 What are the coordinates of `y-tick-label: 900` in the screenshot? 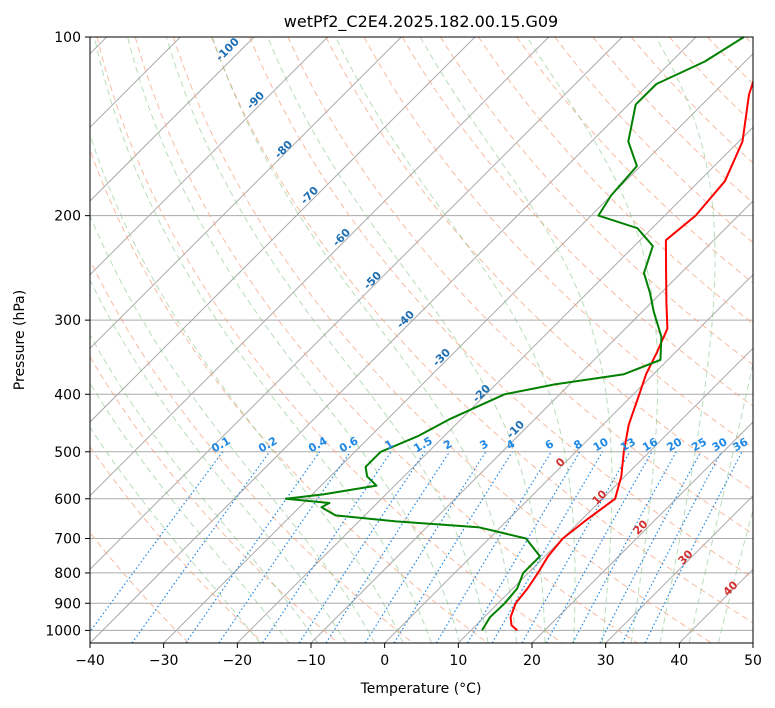 It's located at (67, 604).